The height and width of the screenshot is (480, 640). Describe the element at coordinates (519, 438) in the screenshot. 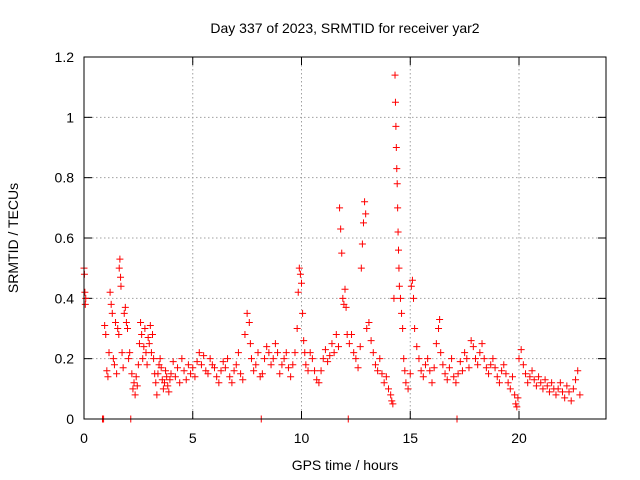

I see `x-tick-label: 20` at that location.